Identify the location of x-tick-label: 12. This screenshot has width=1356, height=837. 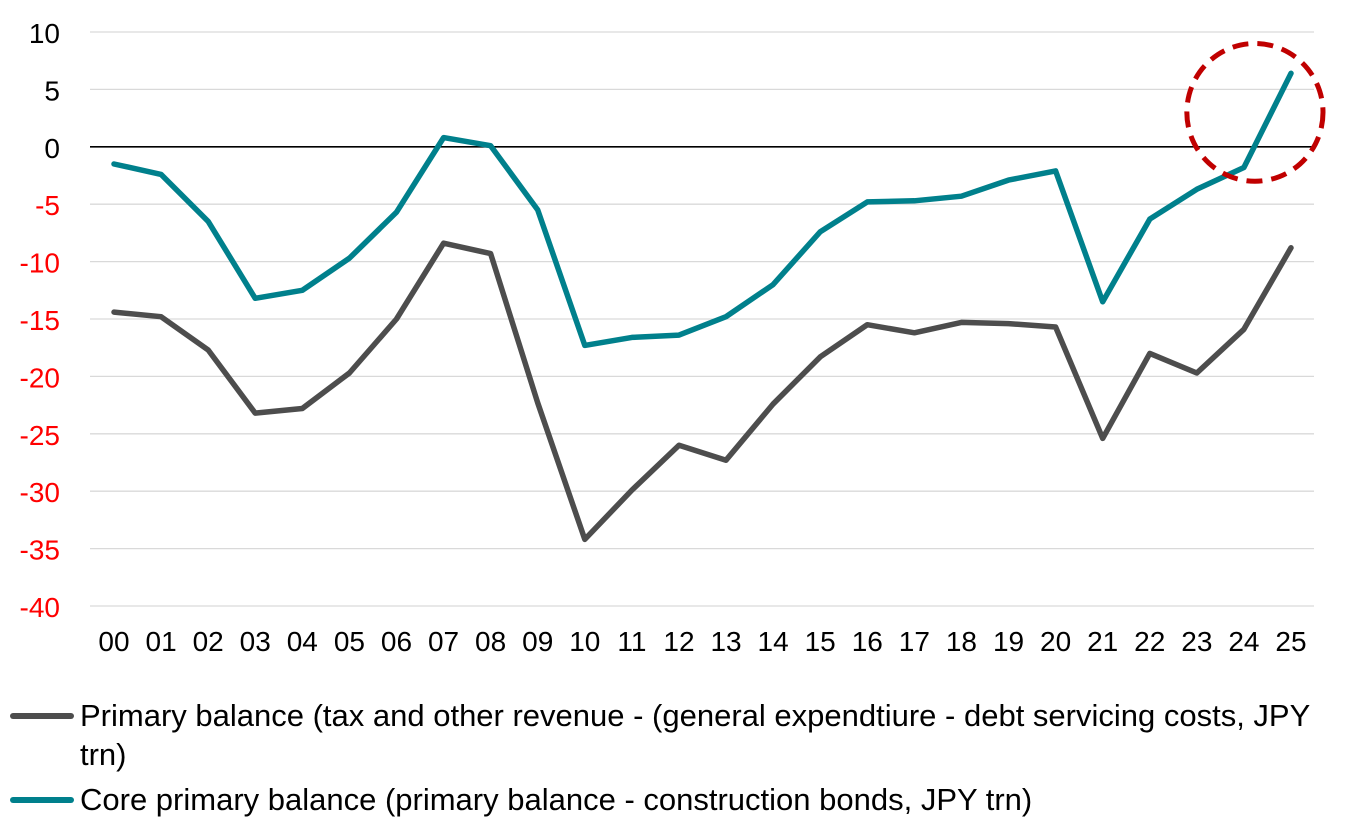
(678, 641).